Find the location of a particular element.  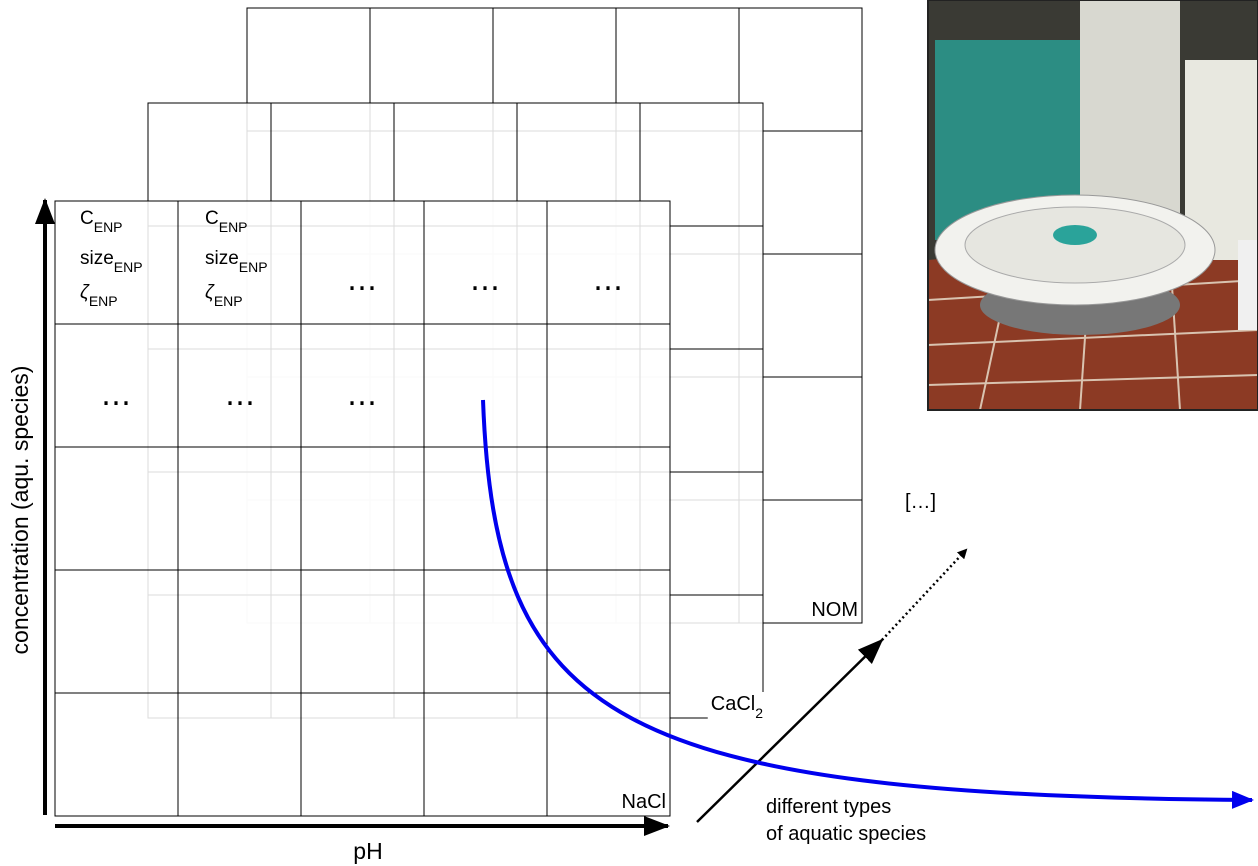

layer-label-text: CaCl is located at coordinates (733, 704).